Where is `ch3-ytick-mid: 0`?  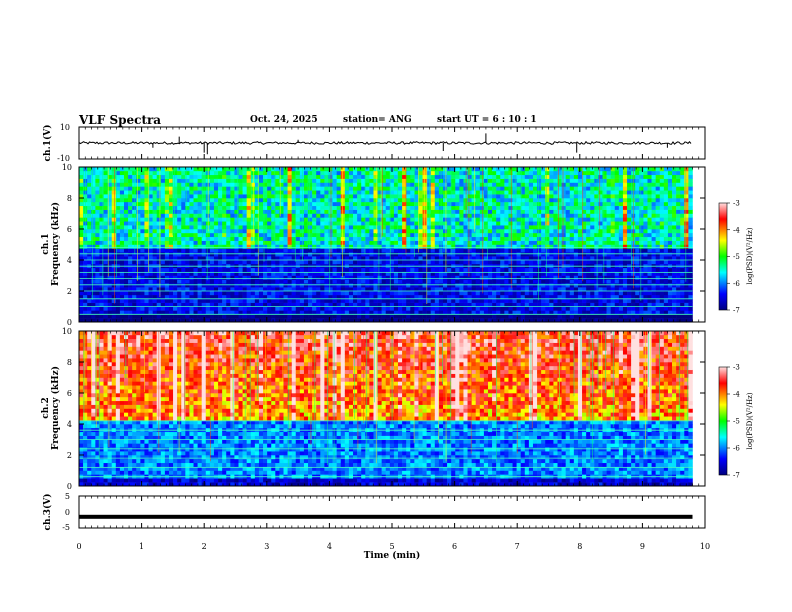 ch3-ytick-mid: 0 is located at coordinates (67, 512).